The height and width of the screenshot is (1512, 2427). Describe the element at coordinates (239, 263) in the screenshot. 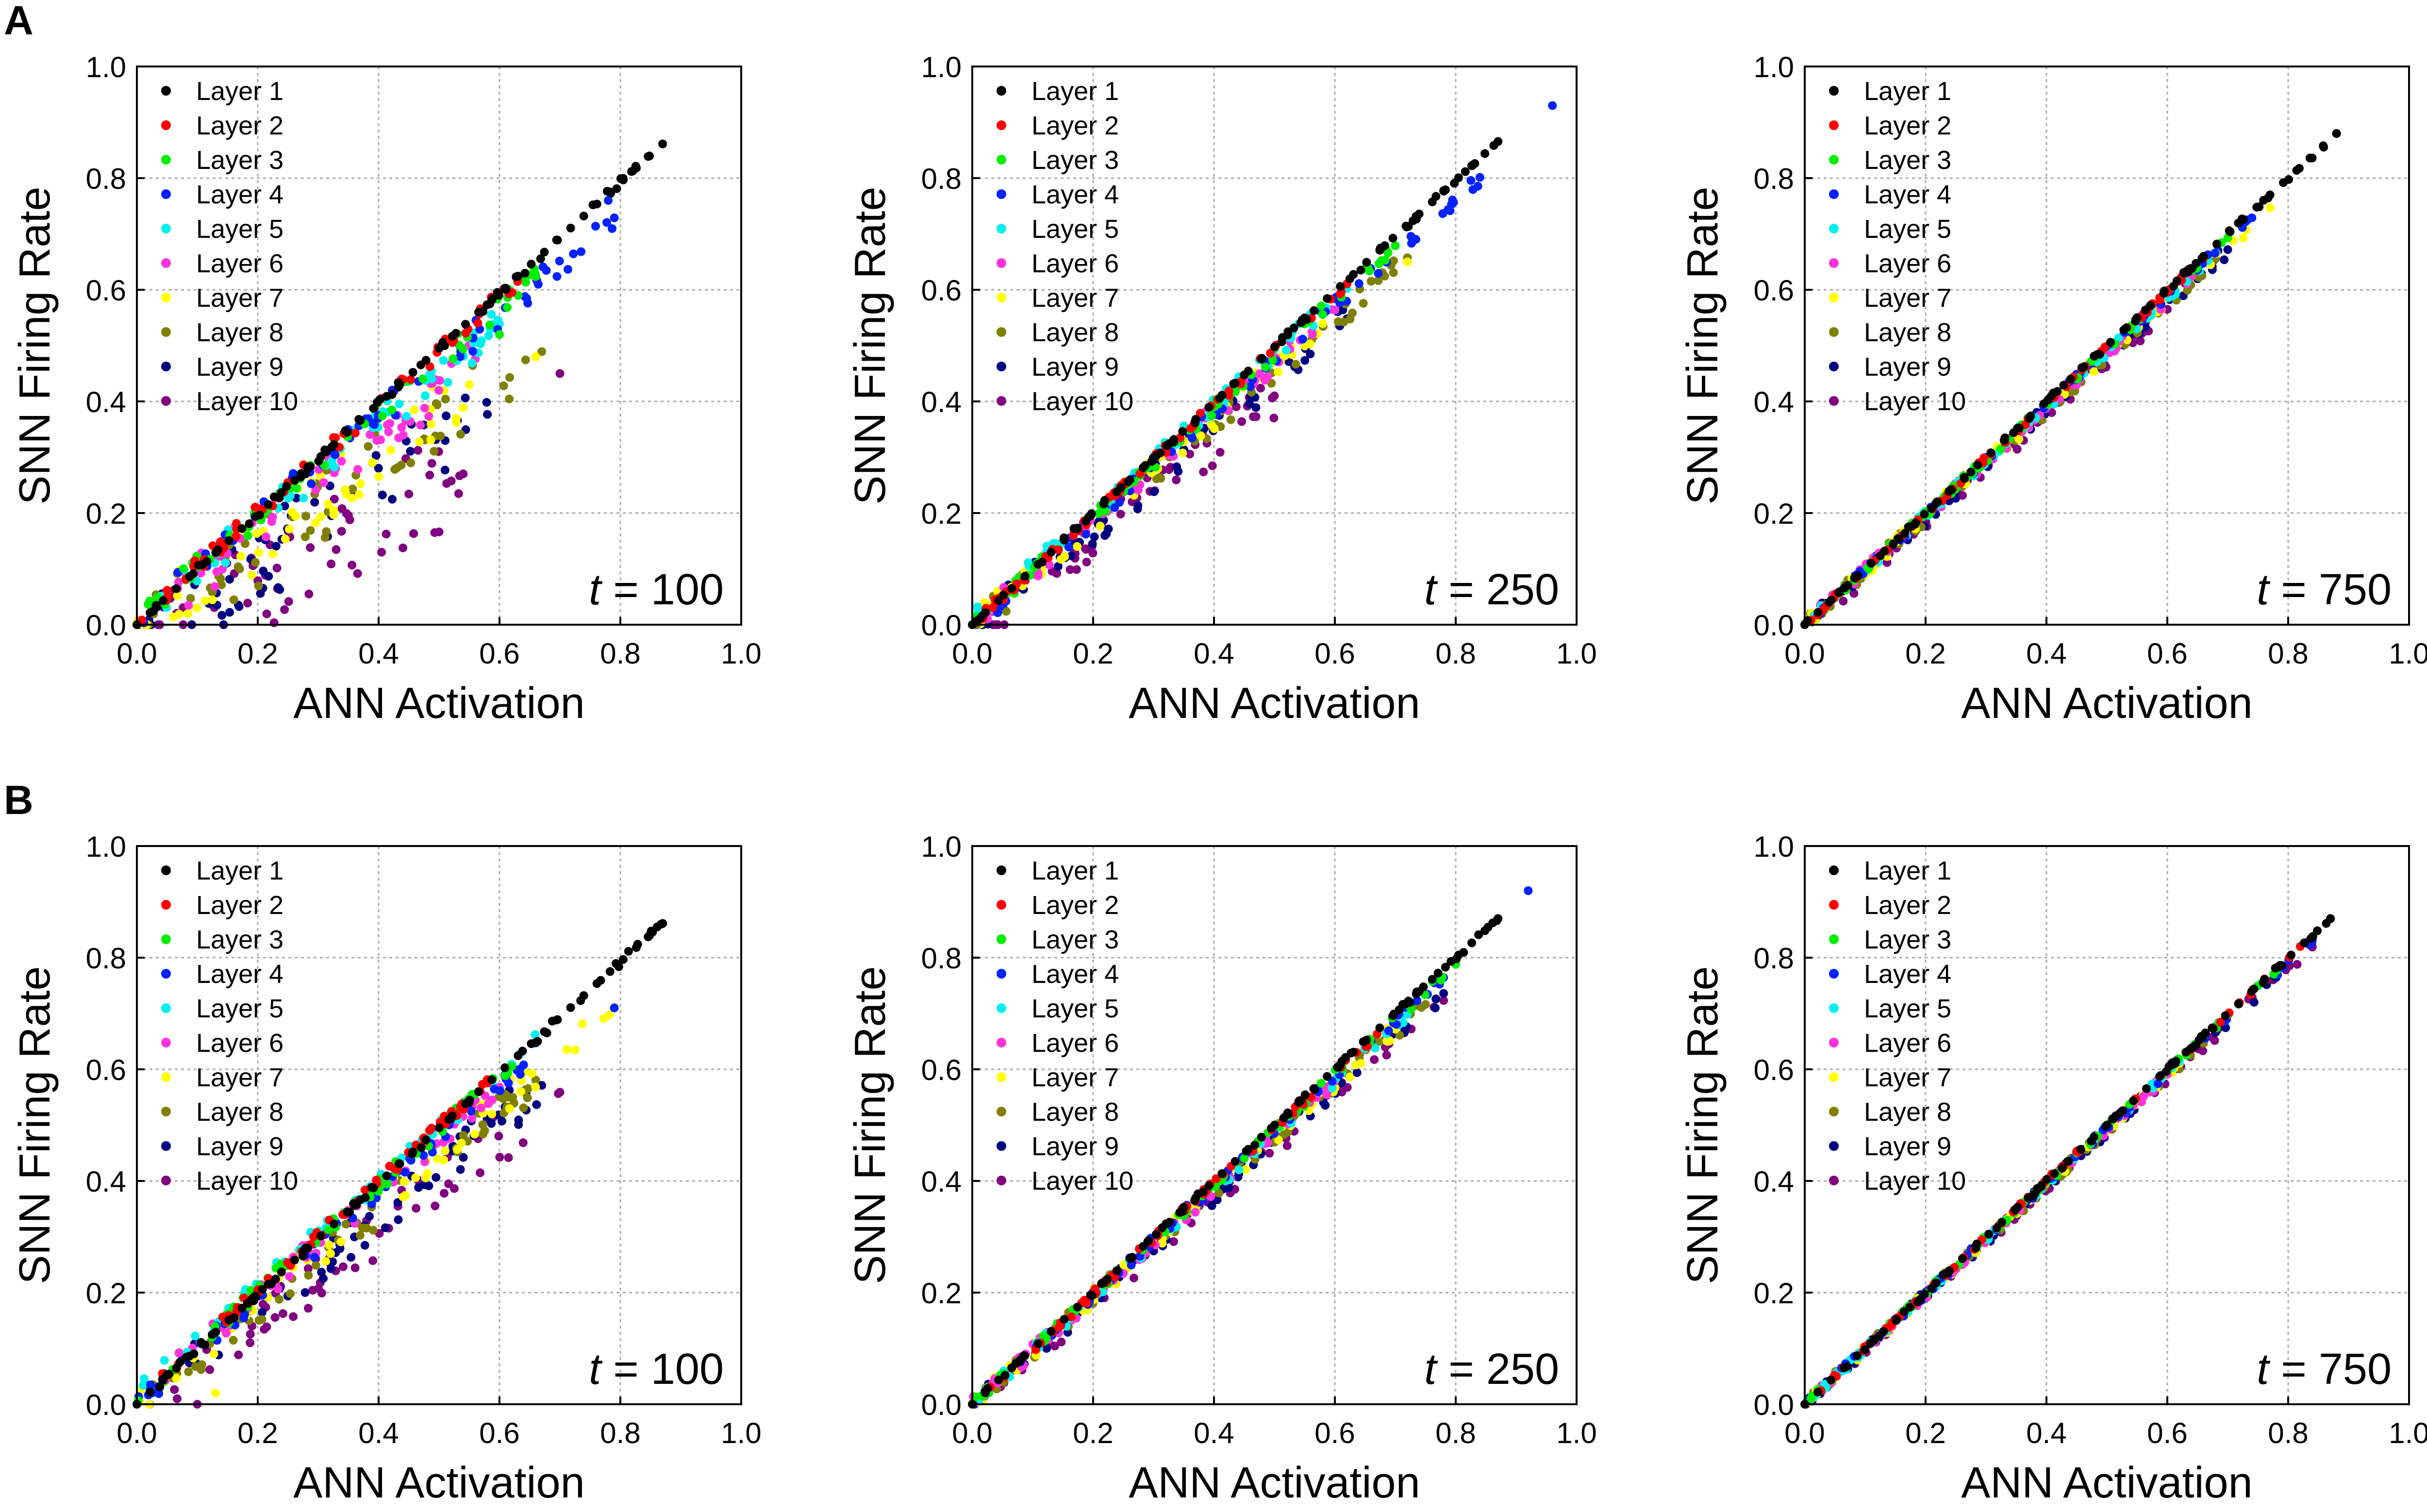

I see `legend-label-layer-6: Layer 6` at that location.